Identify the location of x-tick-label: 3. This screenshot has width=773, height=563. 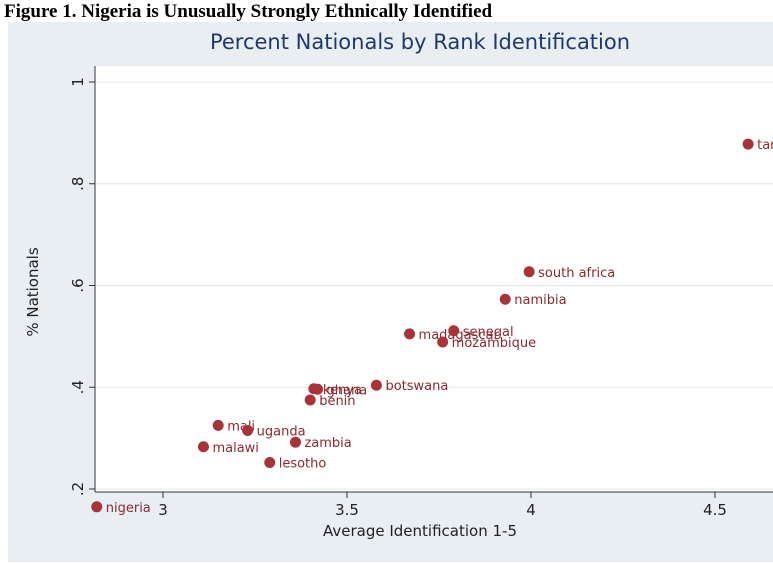
(163, 510).